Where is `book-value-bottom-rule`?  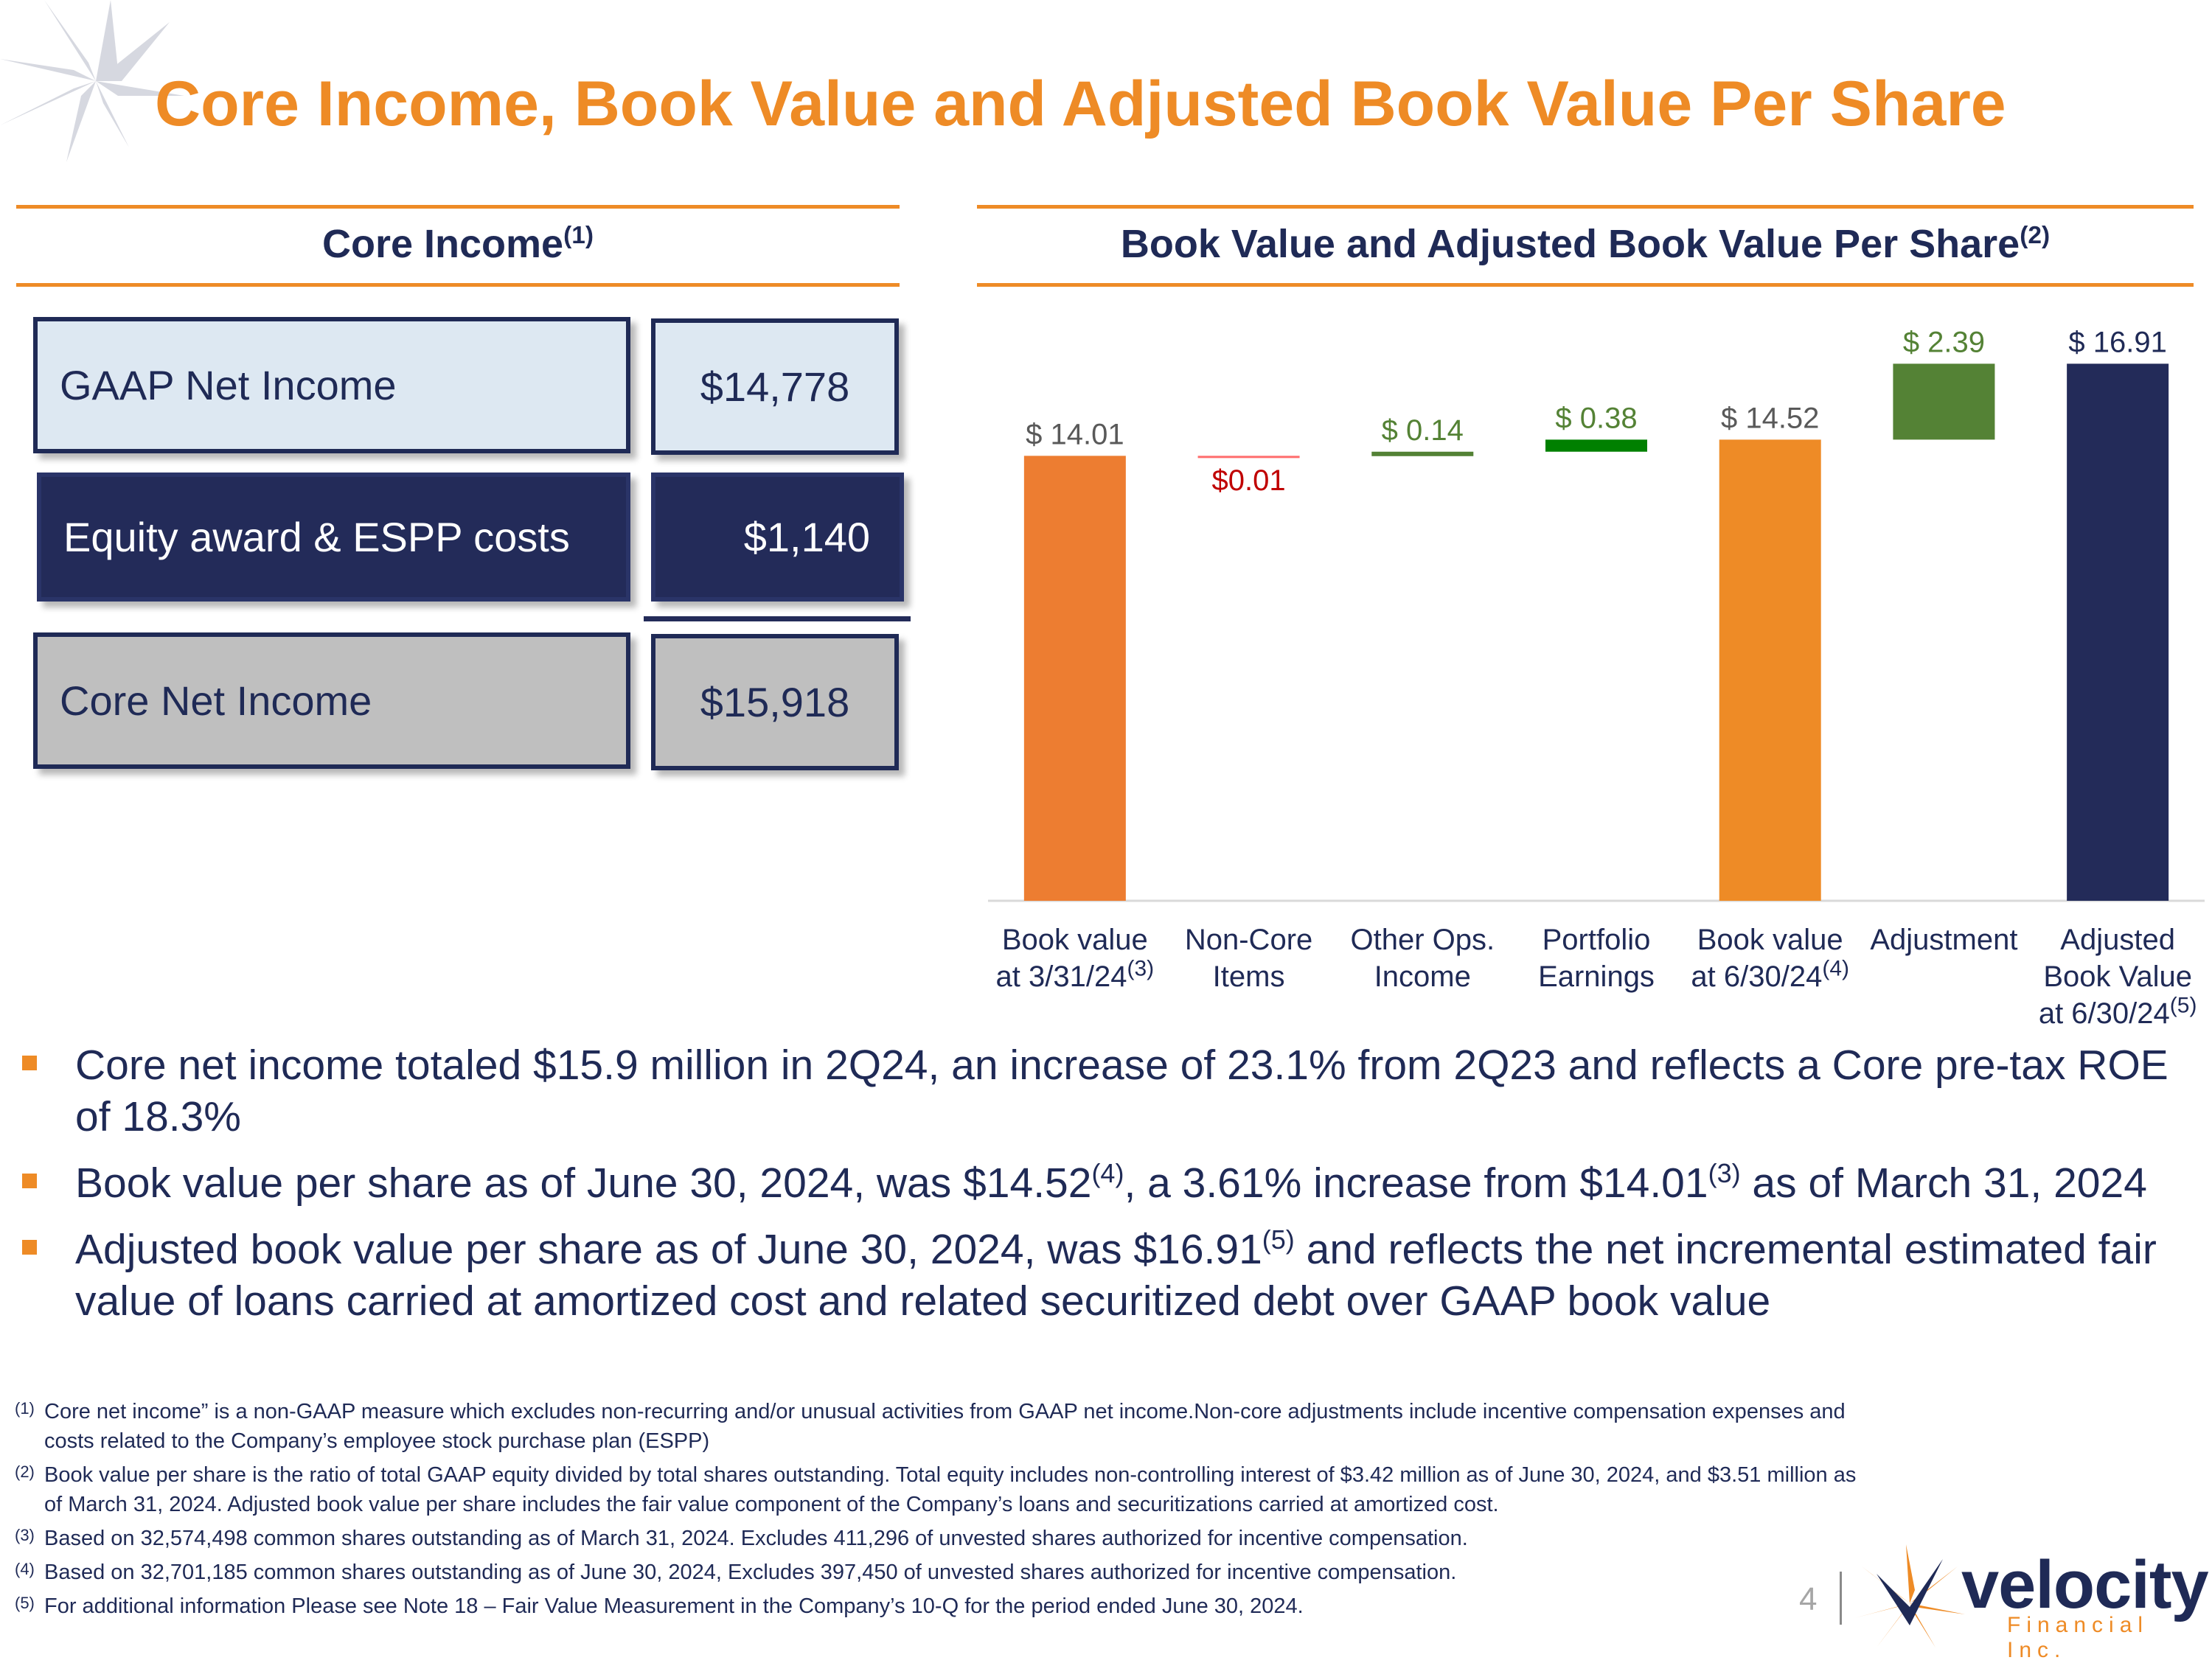
book-value-bottom-rule is located at coordinates (1585, 285).